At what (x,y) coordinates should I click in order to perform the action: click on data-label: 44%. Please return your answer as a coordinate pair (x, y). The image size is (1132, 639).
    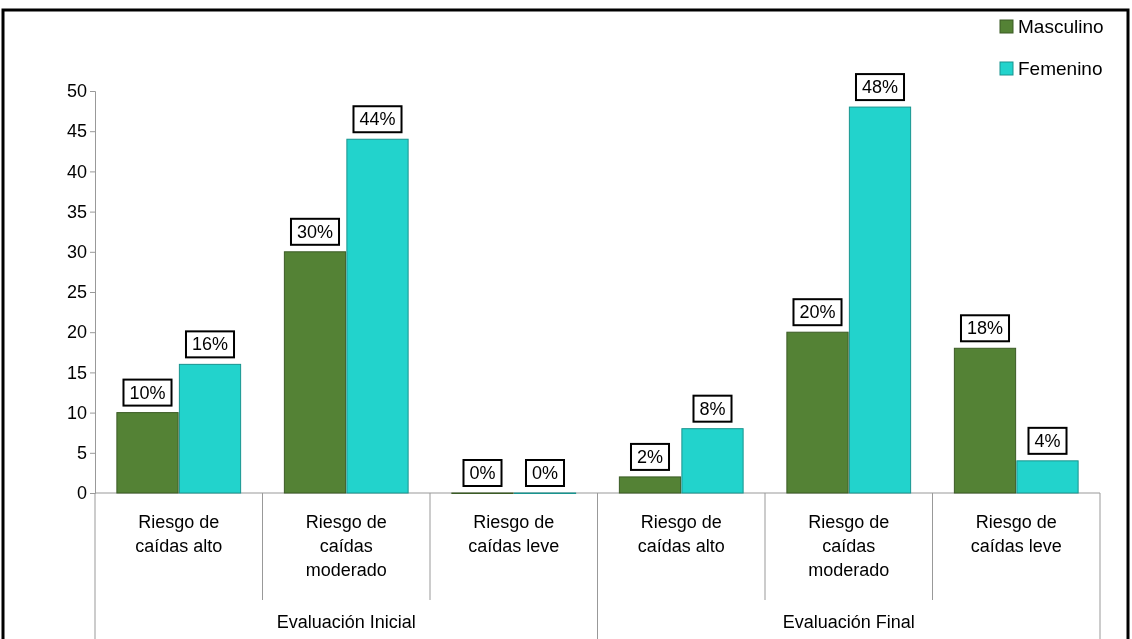
    Looking at the image, I should click on (377, 119).